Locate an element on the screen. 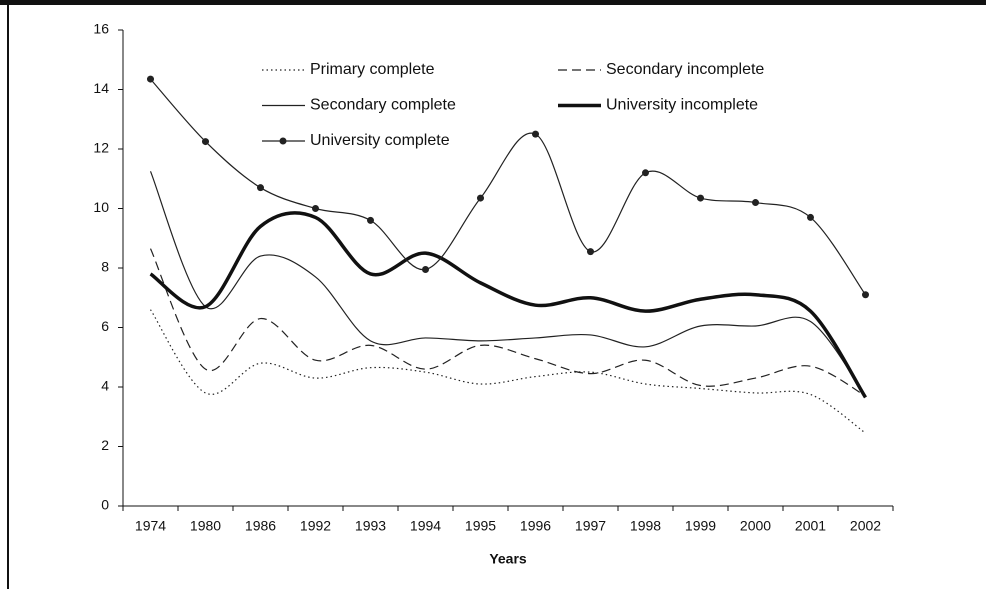 The width and height of the screenshot is (986, 589). legend-marker is located at coordinates (283, 141).